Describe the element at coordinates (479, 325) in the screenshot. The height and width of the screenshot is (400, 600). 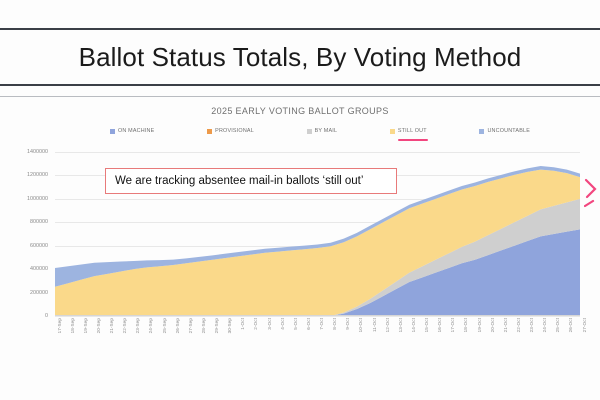
I see `x-axis-tick-label: 19-Oct` at that location.